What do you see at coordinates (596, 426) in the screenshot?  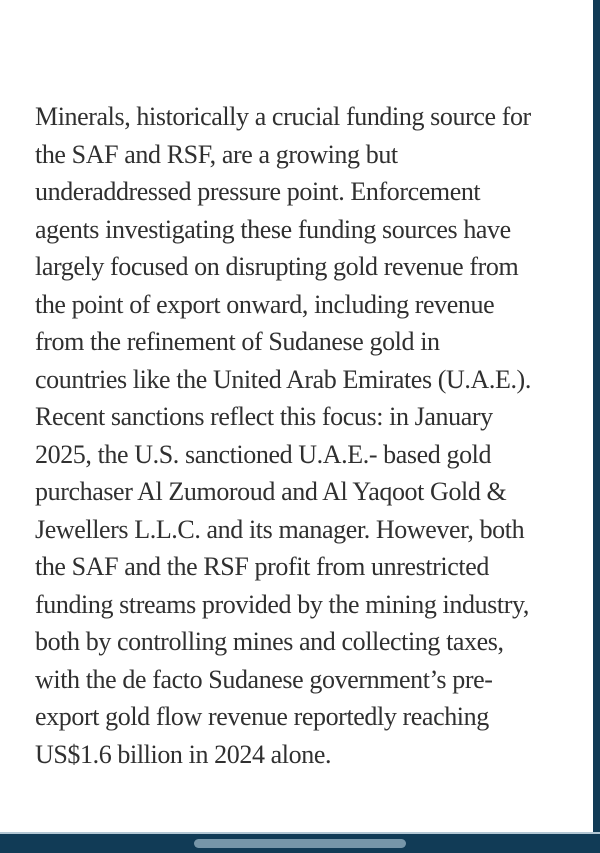 I see `right-edge-accent-bar` at bounding box center [596, 426].